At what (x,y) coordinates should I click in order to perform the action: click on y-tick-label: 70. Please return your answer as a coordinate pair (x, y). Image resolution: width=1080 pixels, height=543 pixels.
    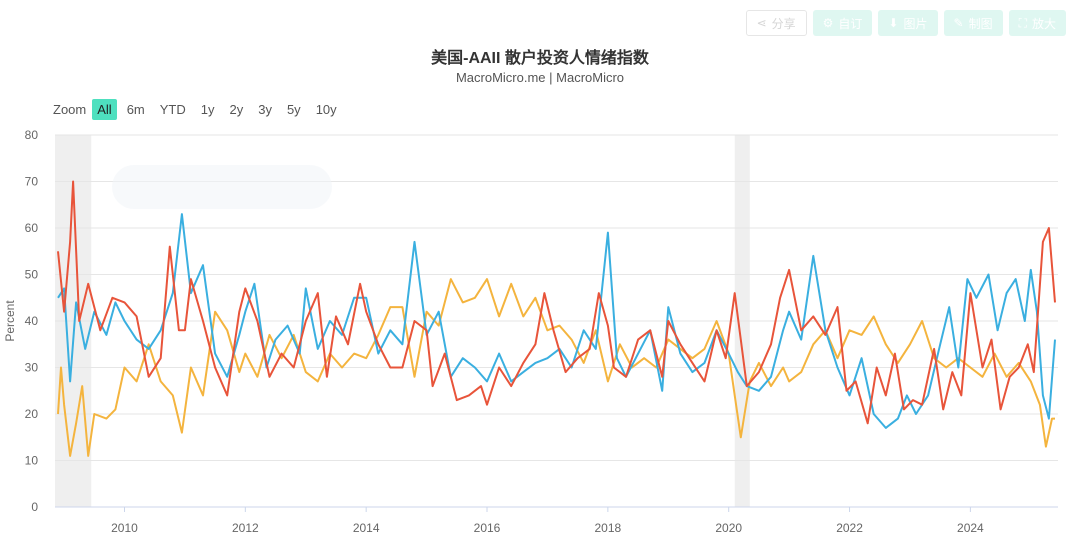
    Looking at the image, I should click on (32, 182).